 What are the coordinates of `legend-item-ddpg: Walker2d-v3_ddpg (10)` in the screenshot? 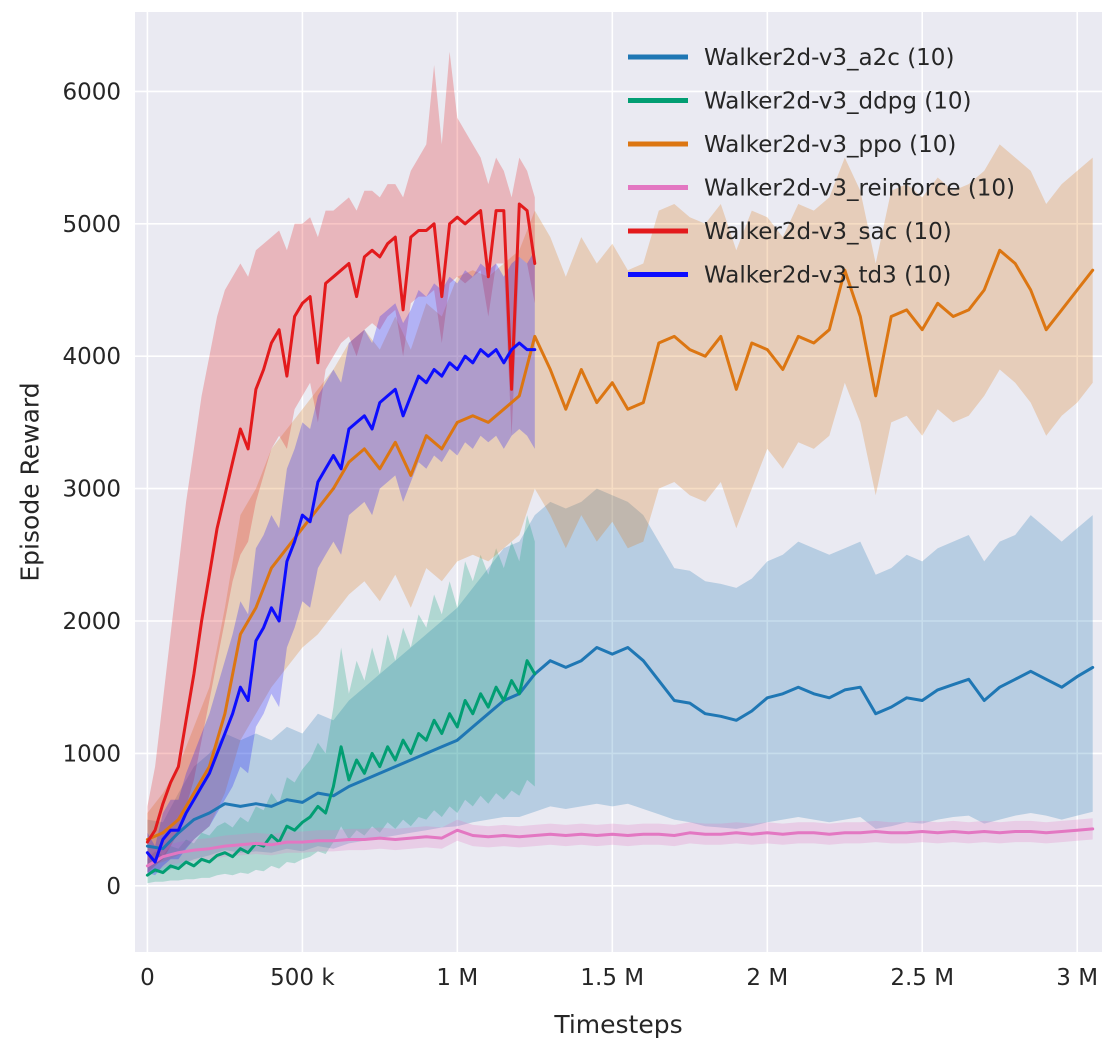 It's located at (799, 102).